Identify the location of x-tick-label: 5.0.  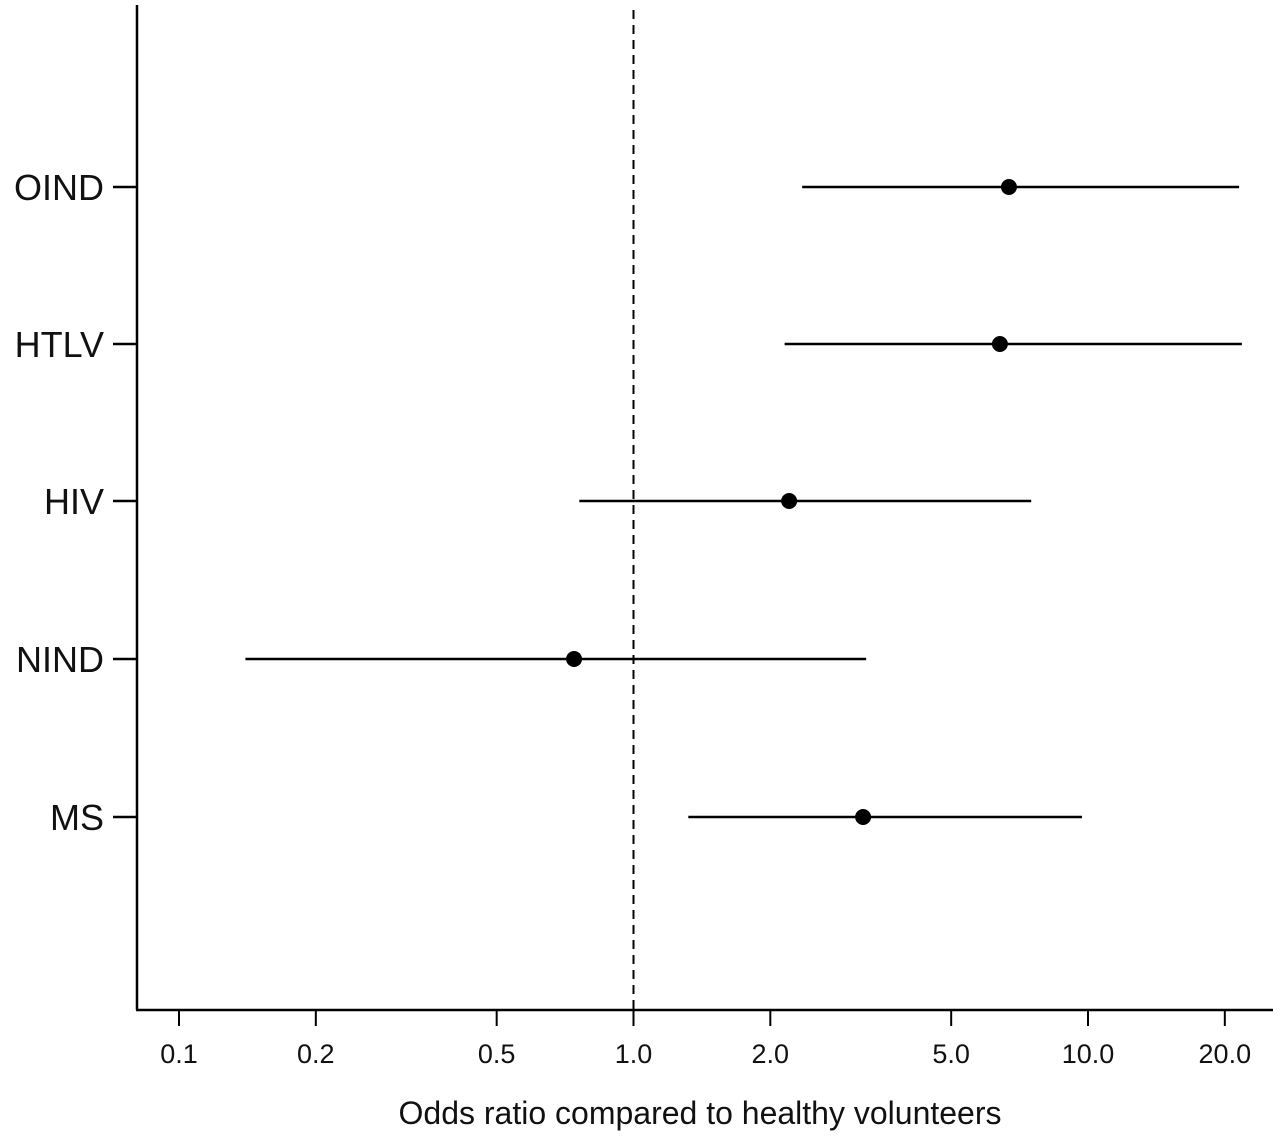
(951, 1054).